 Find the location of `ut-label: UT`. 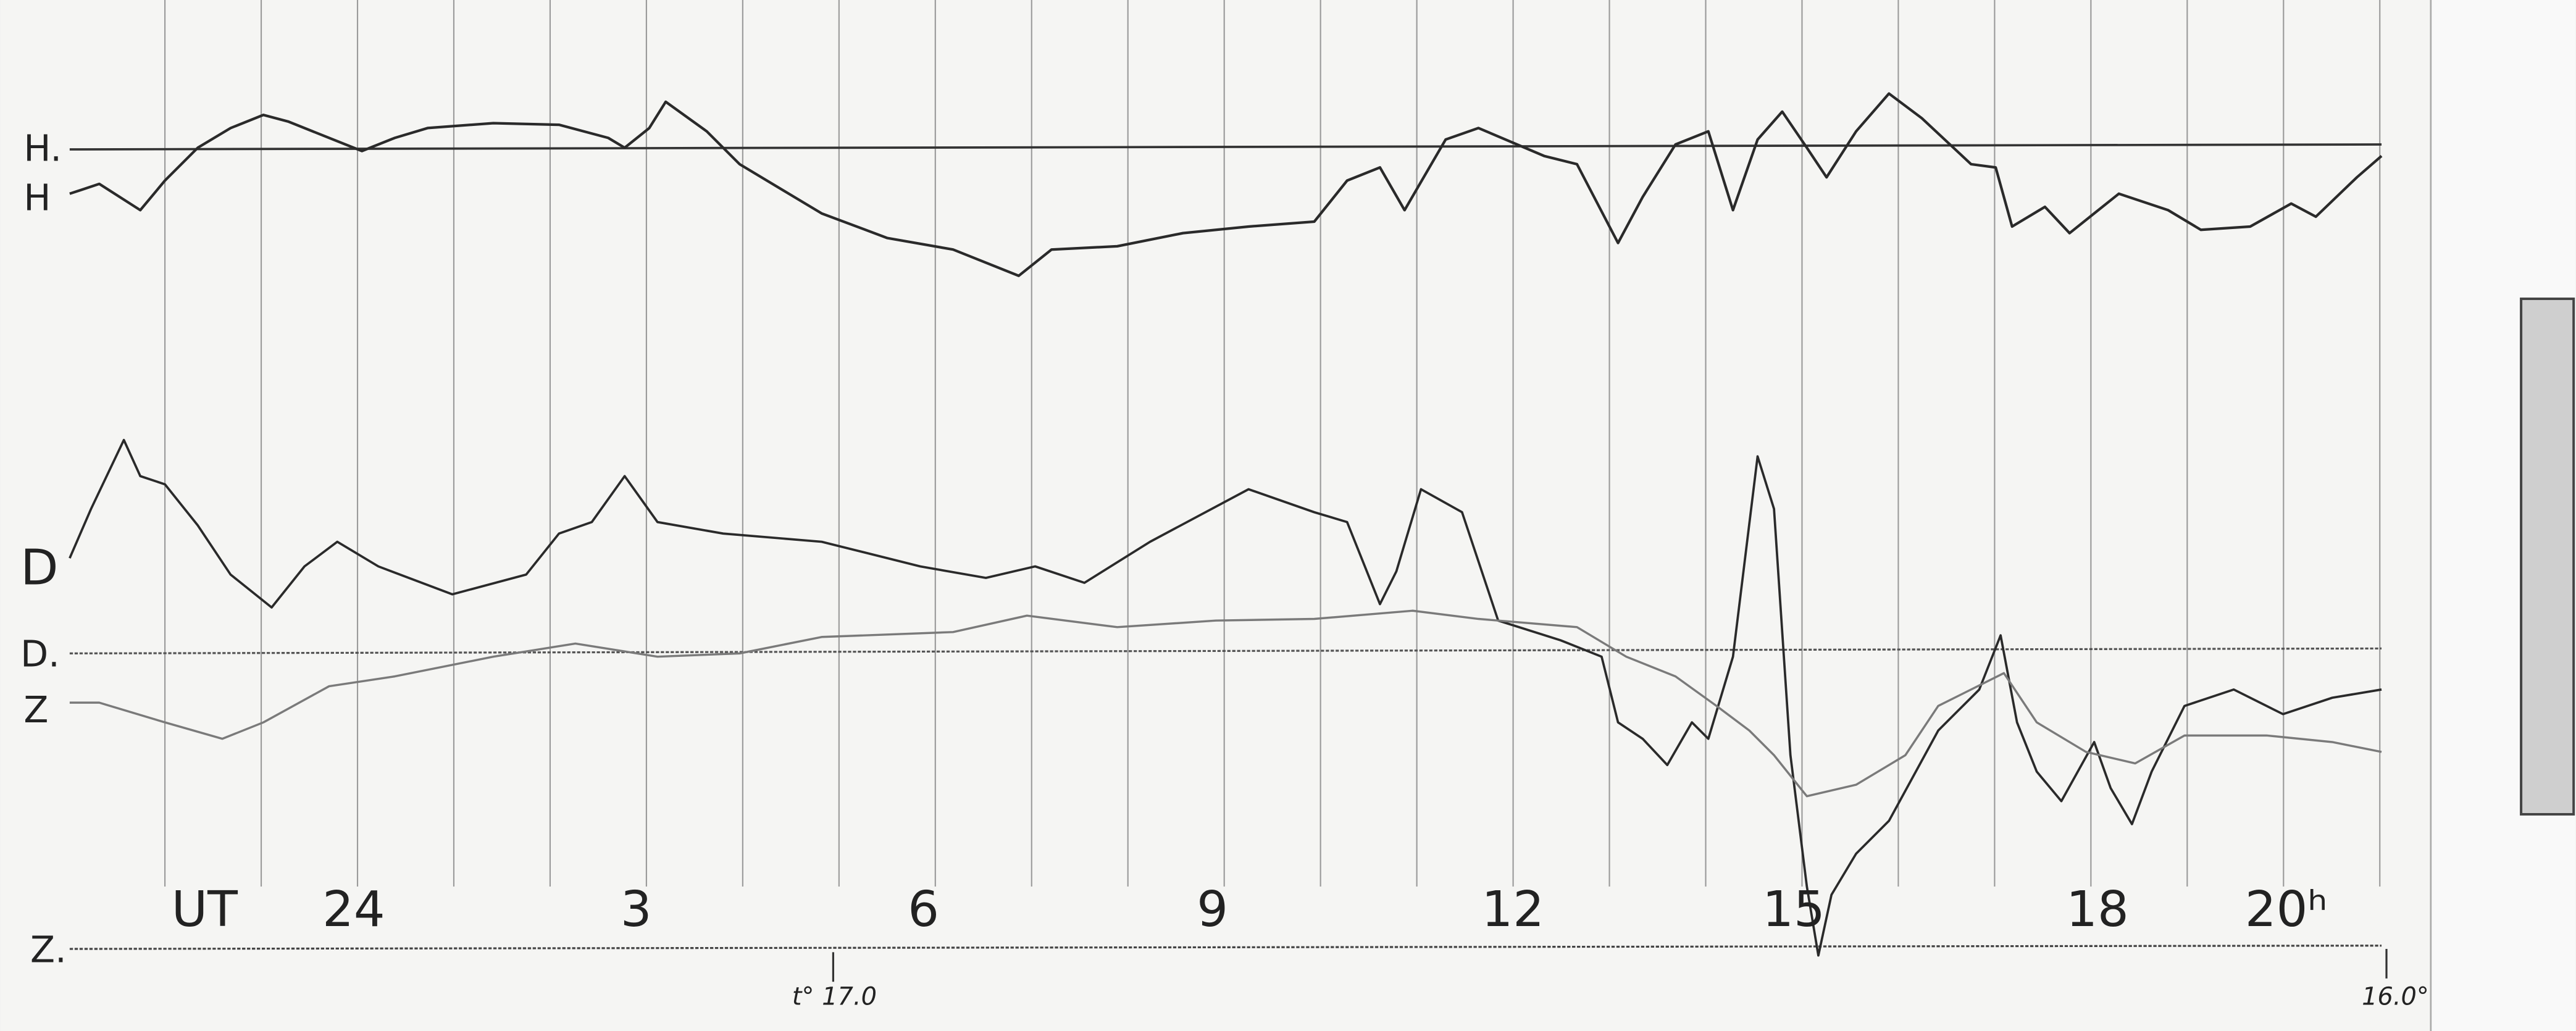

ut-label: UT is located at coordinates (205, 909).